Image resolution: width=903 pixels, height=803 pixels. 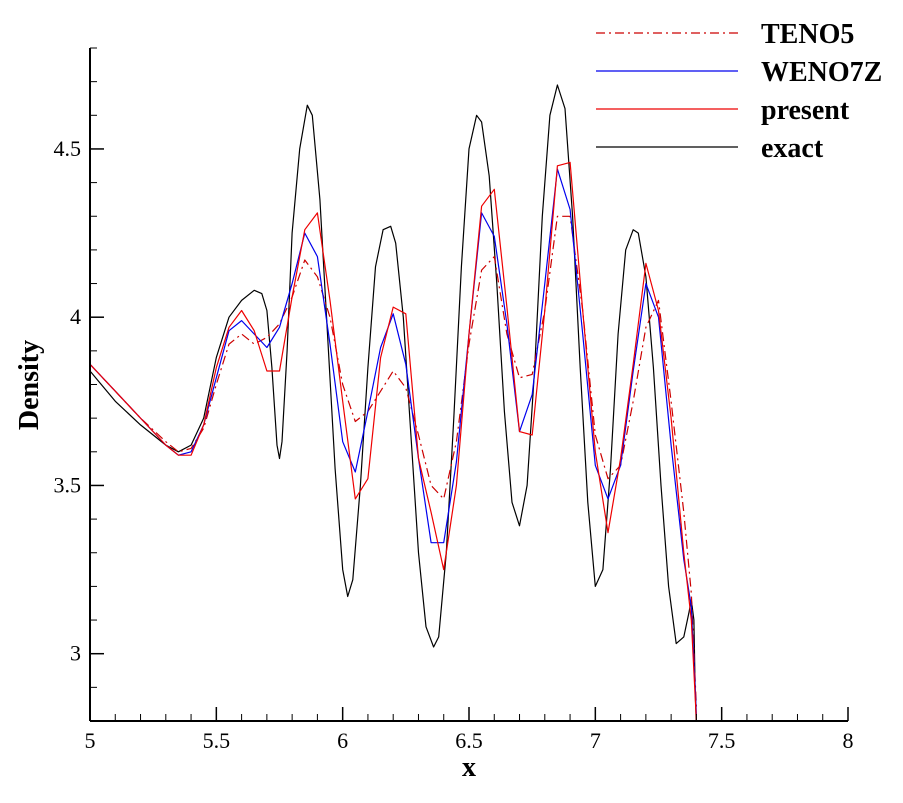 What do you see at coordinates (29, 385) in the screenshot?
I see `y-axis-title: Density` at bounding box center [29, 385].